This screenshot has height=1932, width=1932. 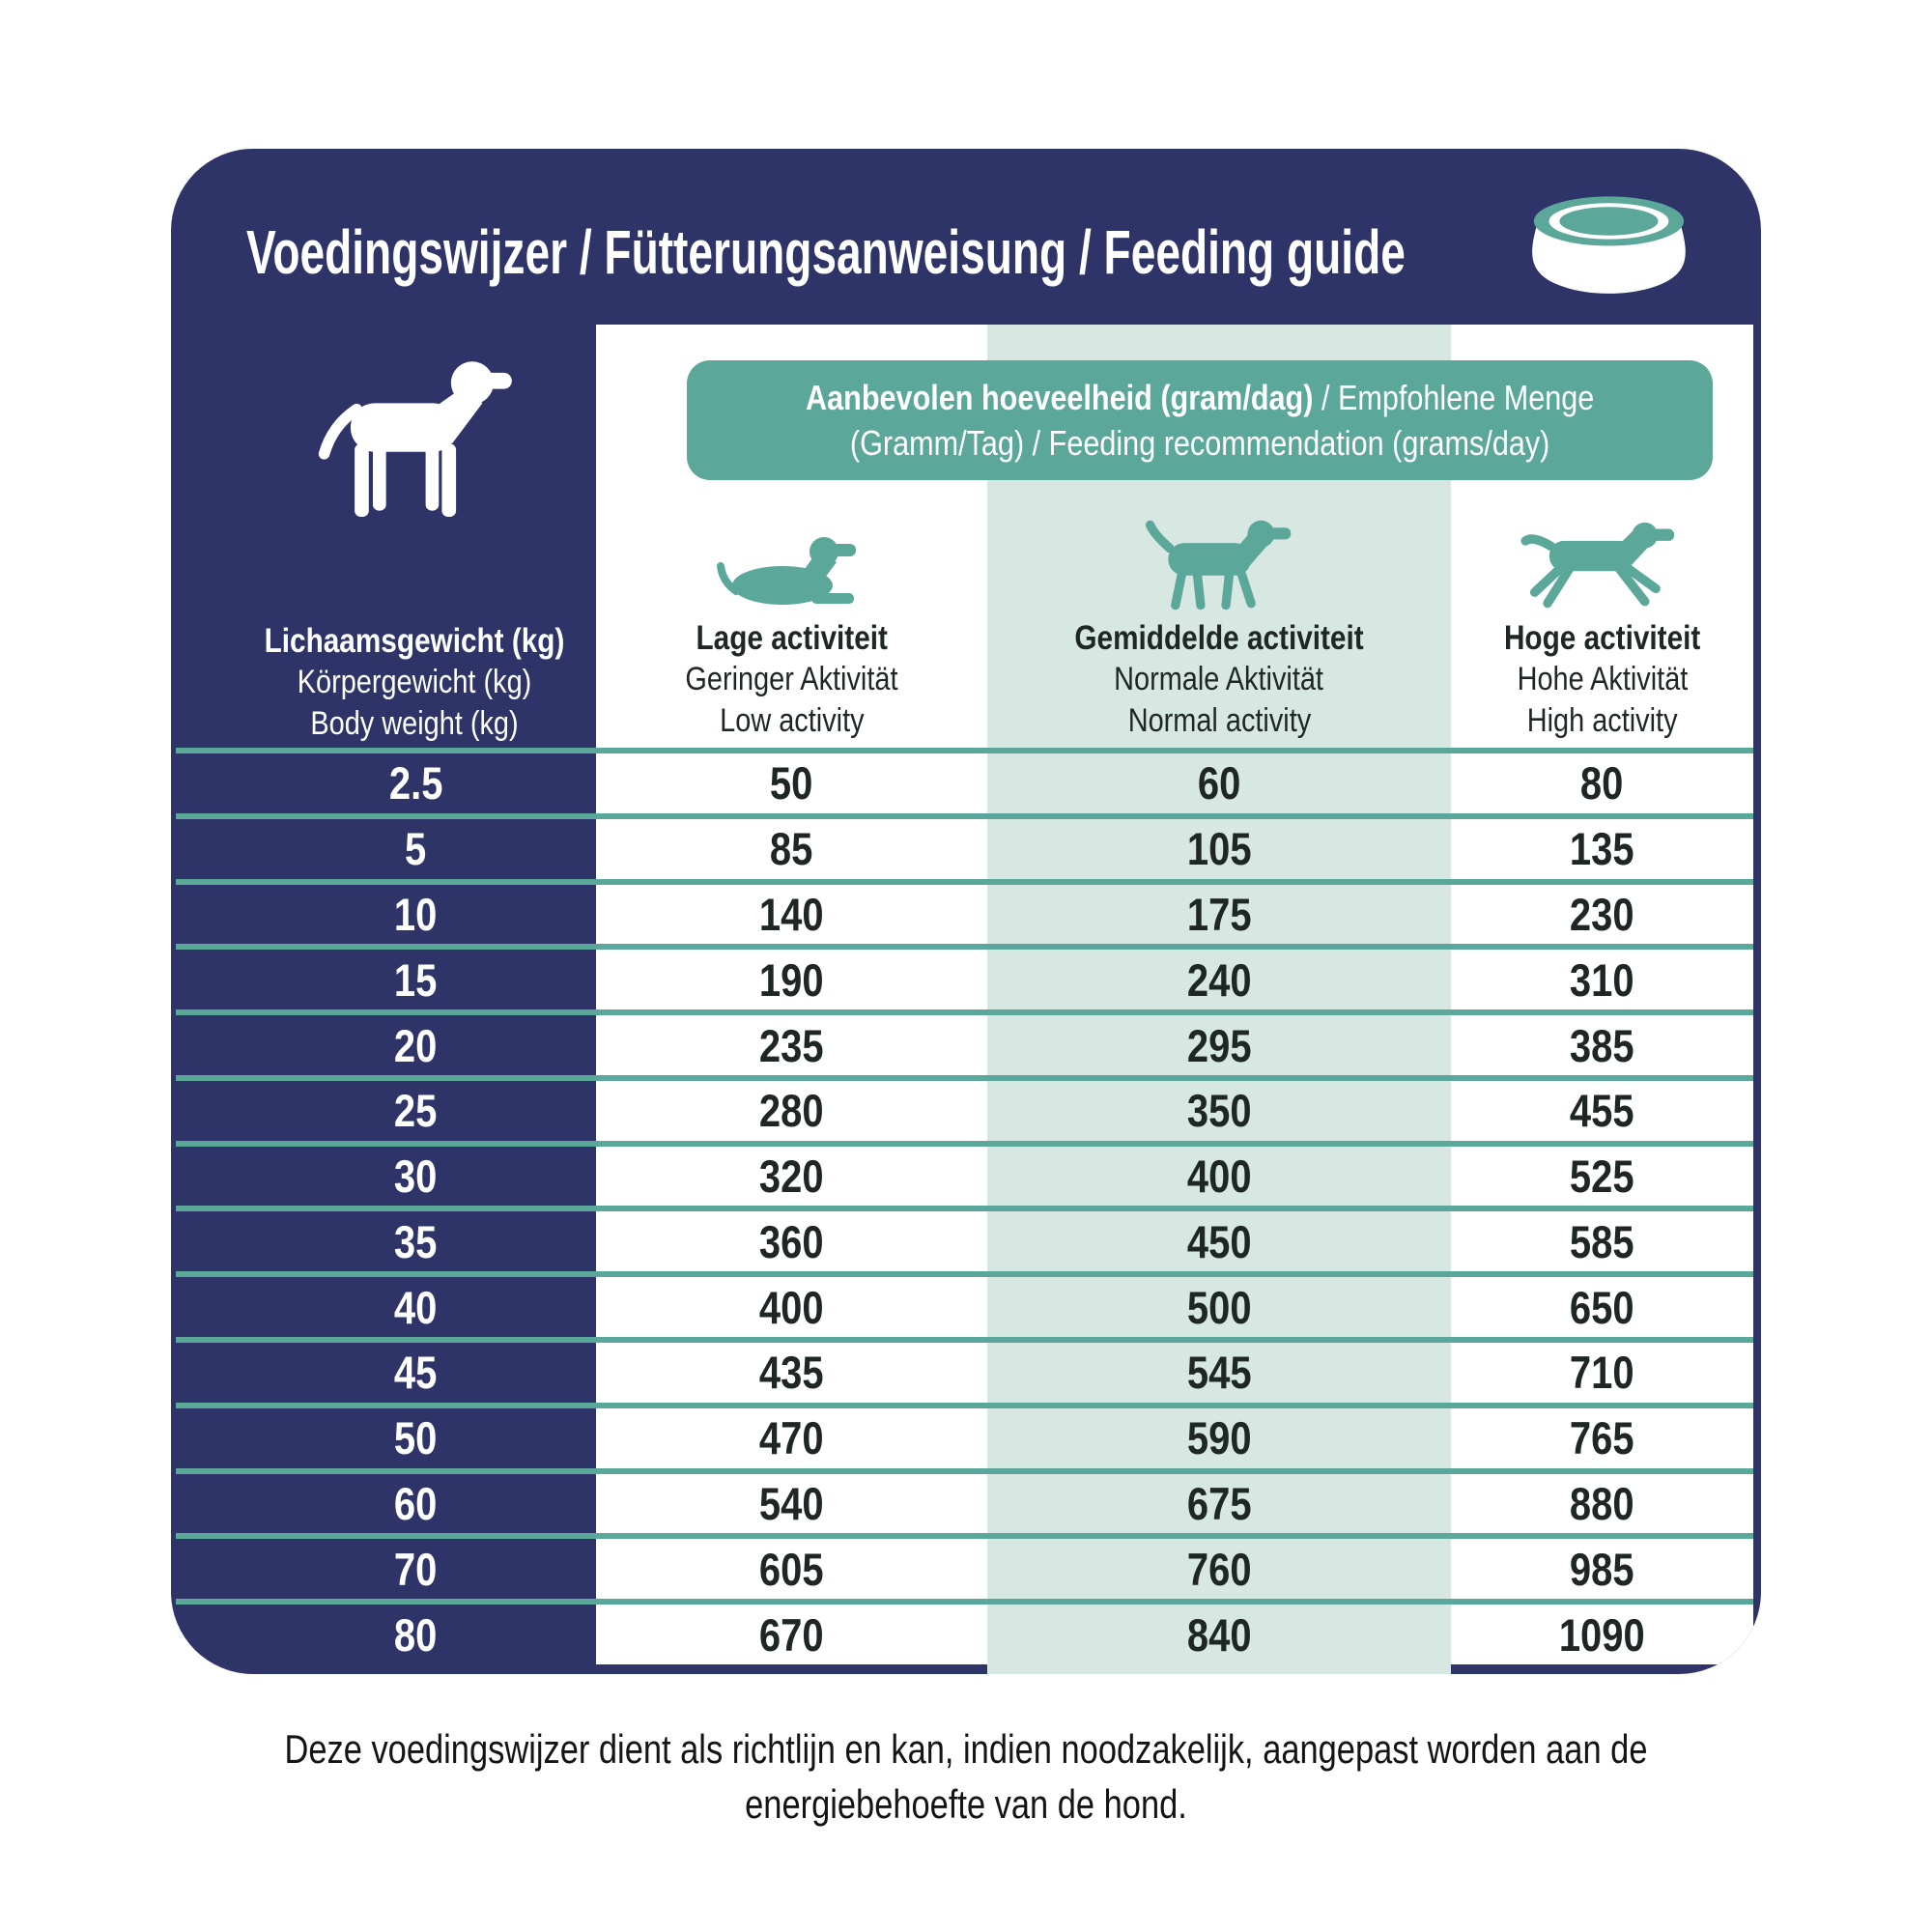 I want to click on cell-high: 80, so click(x=1602, y=783).